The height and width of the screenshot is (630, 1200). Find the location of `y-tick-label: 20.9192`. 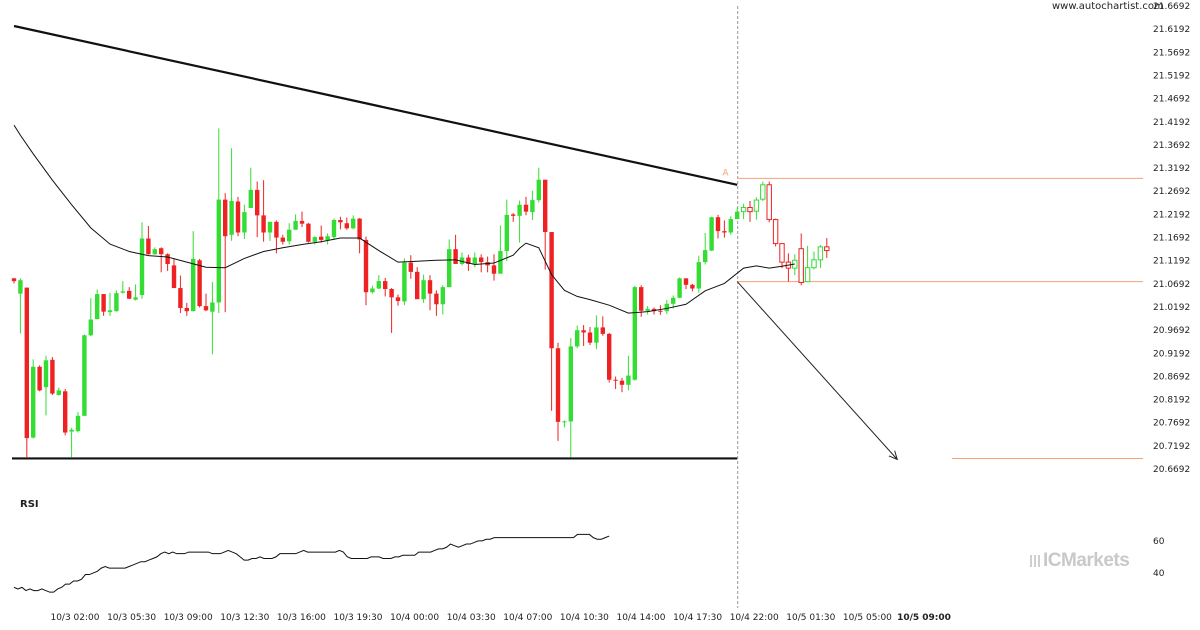

y-tick-label: 20.9192 is located at coordinates (1171, 354).